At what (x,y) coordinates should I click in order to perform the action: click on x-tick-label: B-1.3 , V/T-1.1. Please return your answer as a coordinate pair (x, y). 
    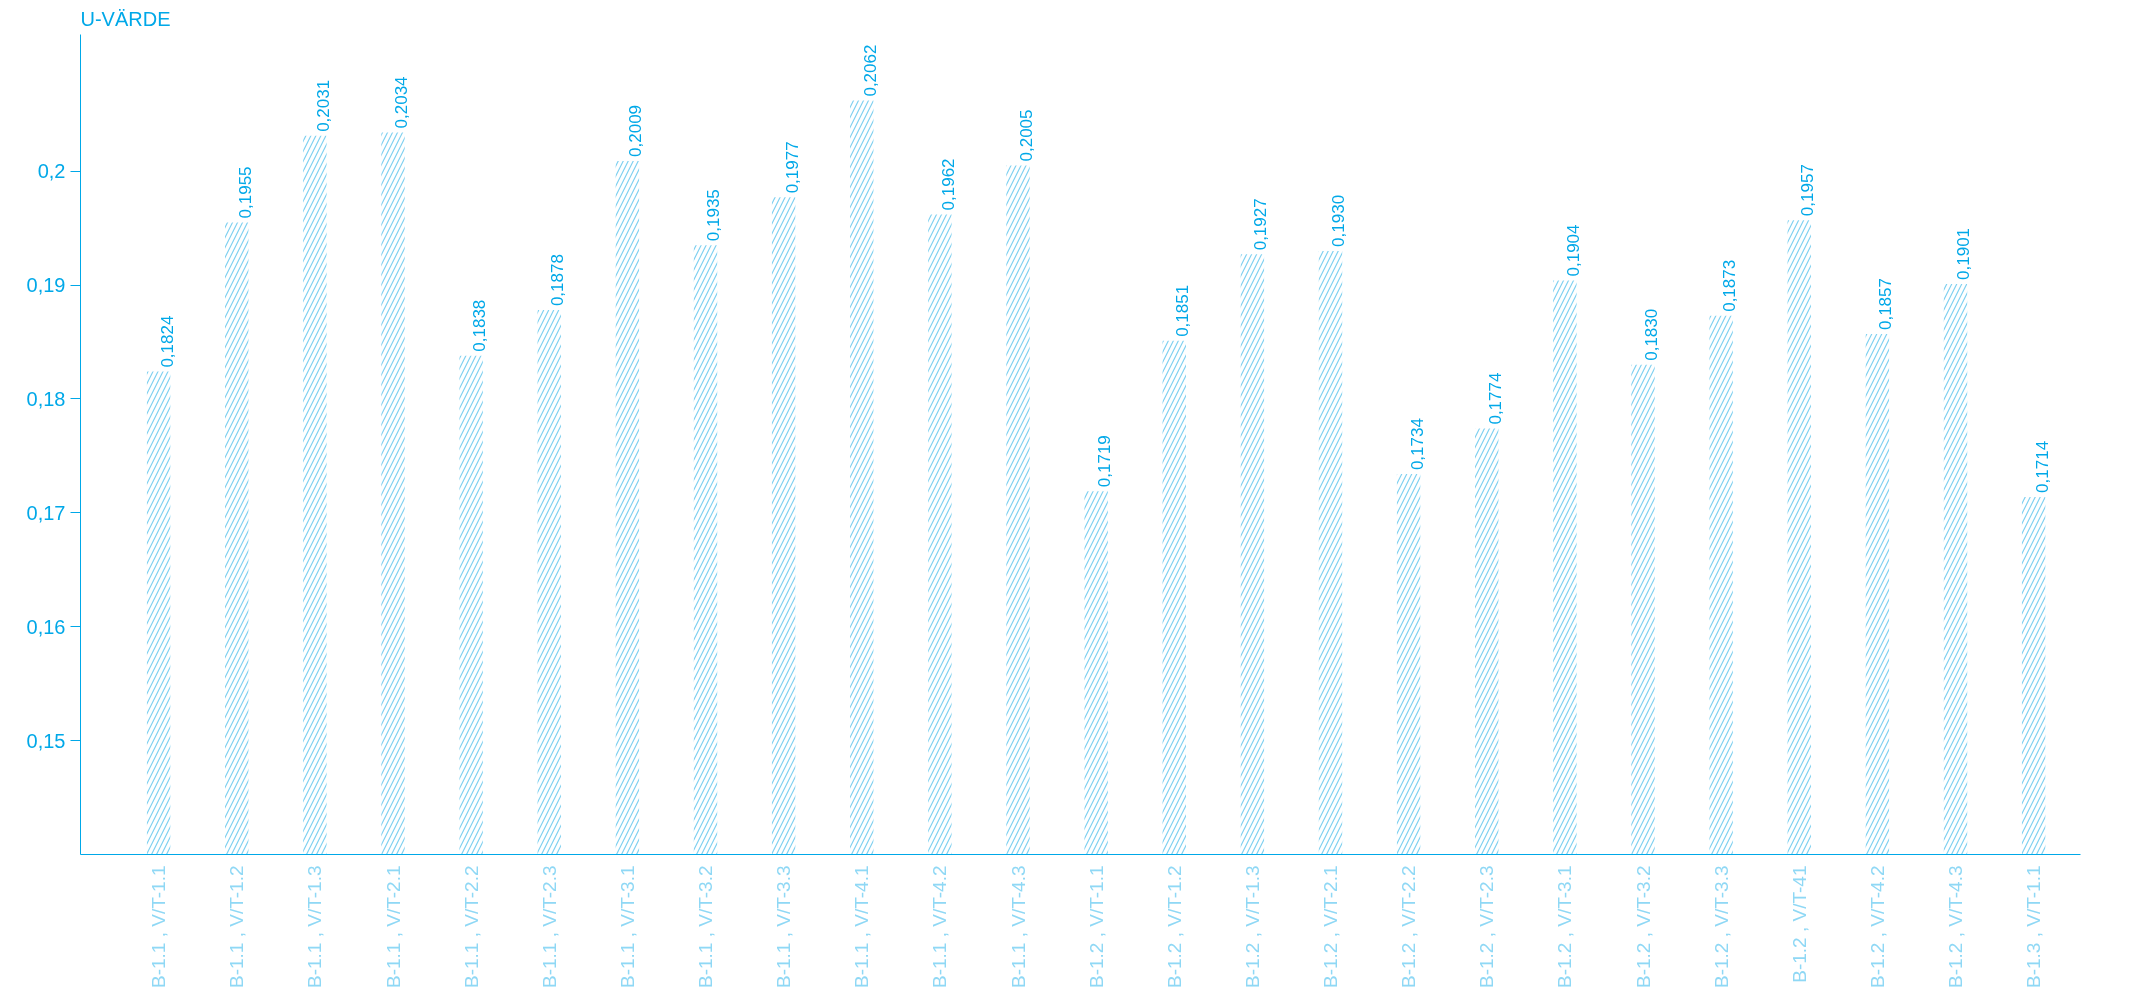
    Looking at the image, I should click on (2034, 926).